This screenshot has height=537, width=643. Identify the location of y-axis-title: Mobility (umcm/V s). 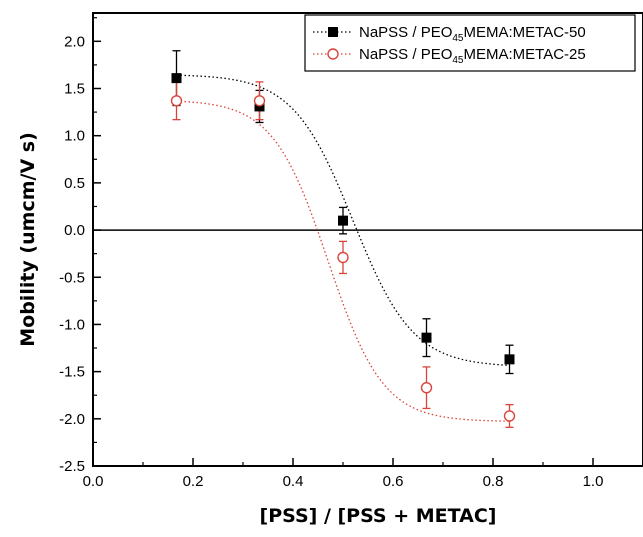
(28, 239).